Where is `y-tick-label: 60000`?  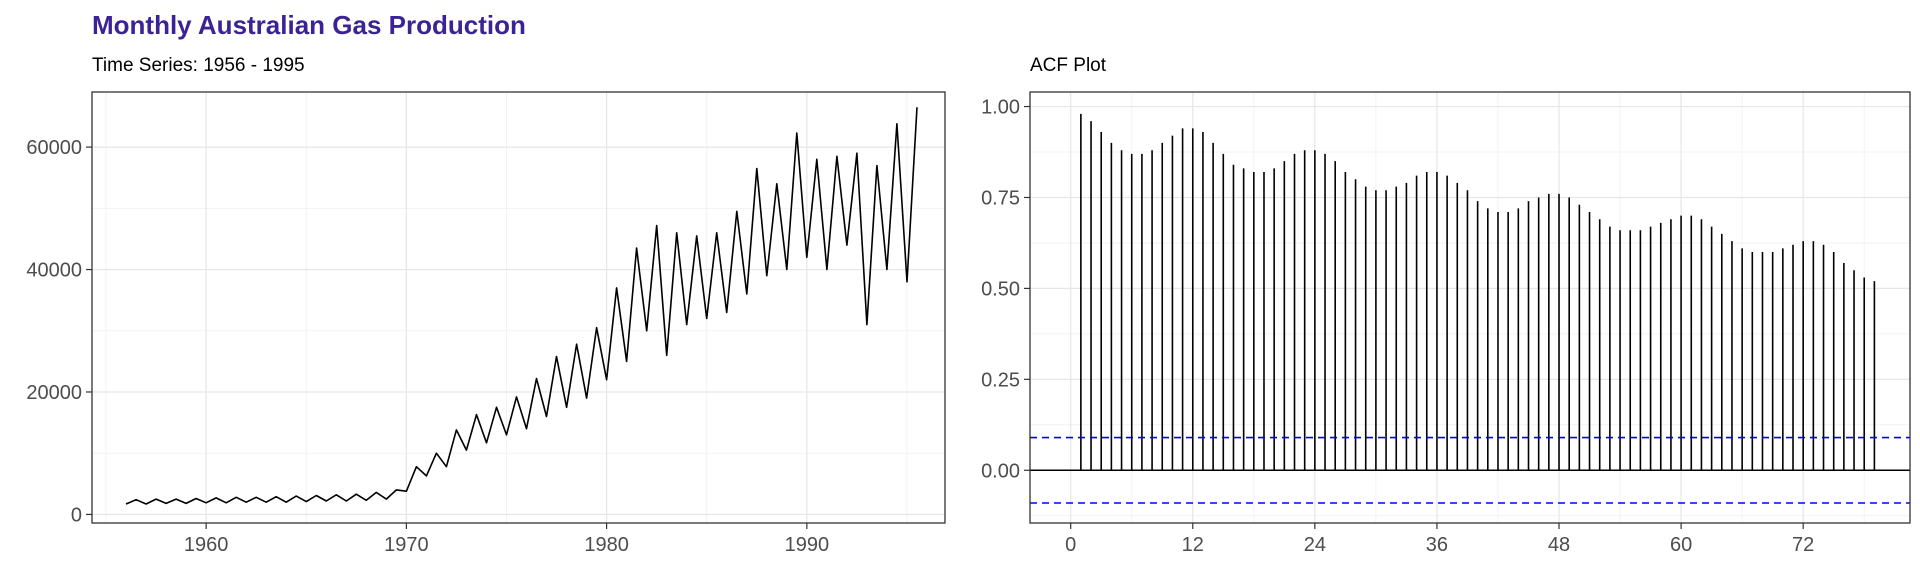
y-tick-label: 60000 is located at coordinates (54, 148).